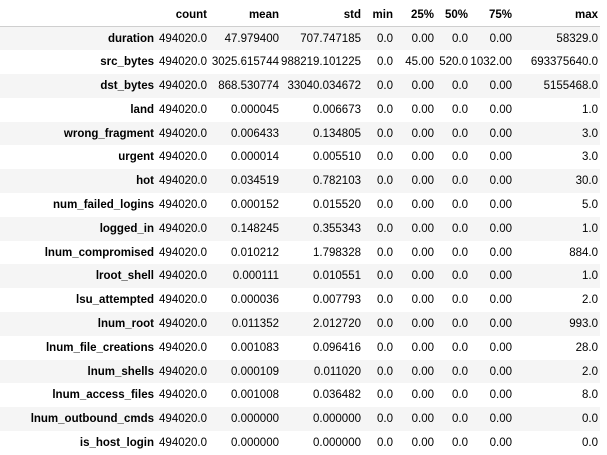 This screenshot has width=607, height=455. I want to click on cell-max: 993.0, so click(583, 323).